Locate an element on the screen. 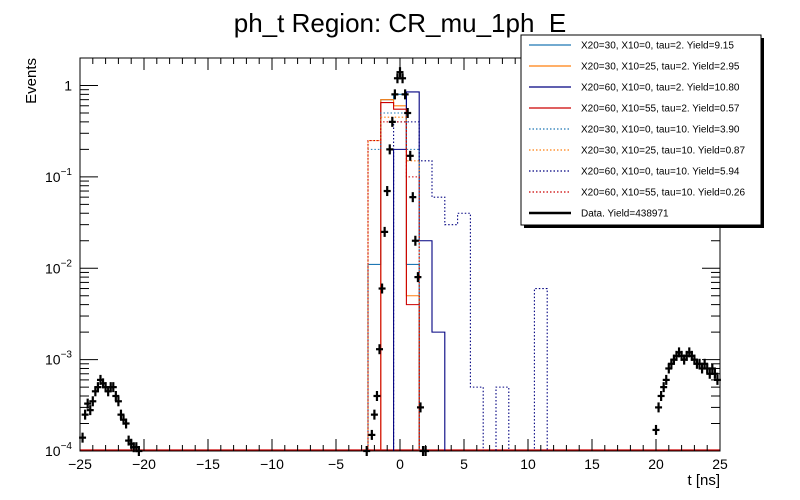 This screenshot has height=500, width=800. x-tick-label: 15 is located at coordinates (592, 464).